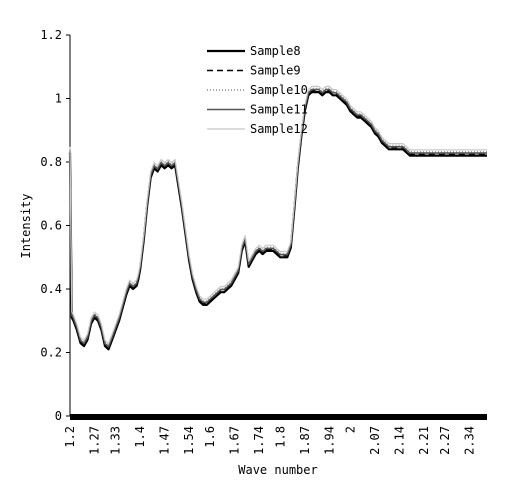 This screenshot has width=532, height=492. Describe the element at coordinates (280, 437) in the screenshot. I see `x-tick-label: 1.8` at that location.